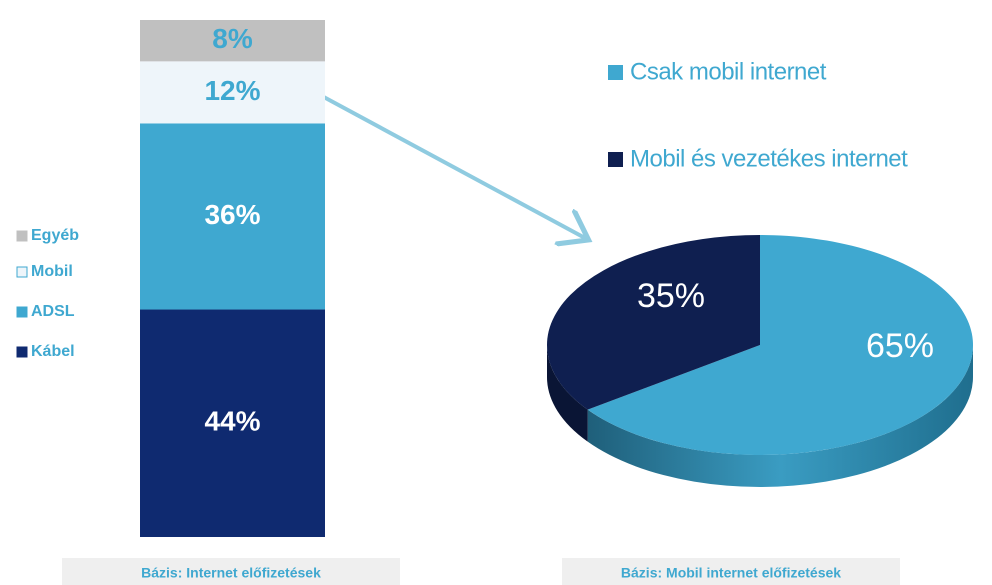  I want to click on legend-label: Kábel, so click(53, 351).